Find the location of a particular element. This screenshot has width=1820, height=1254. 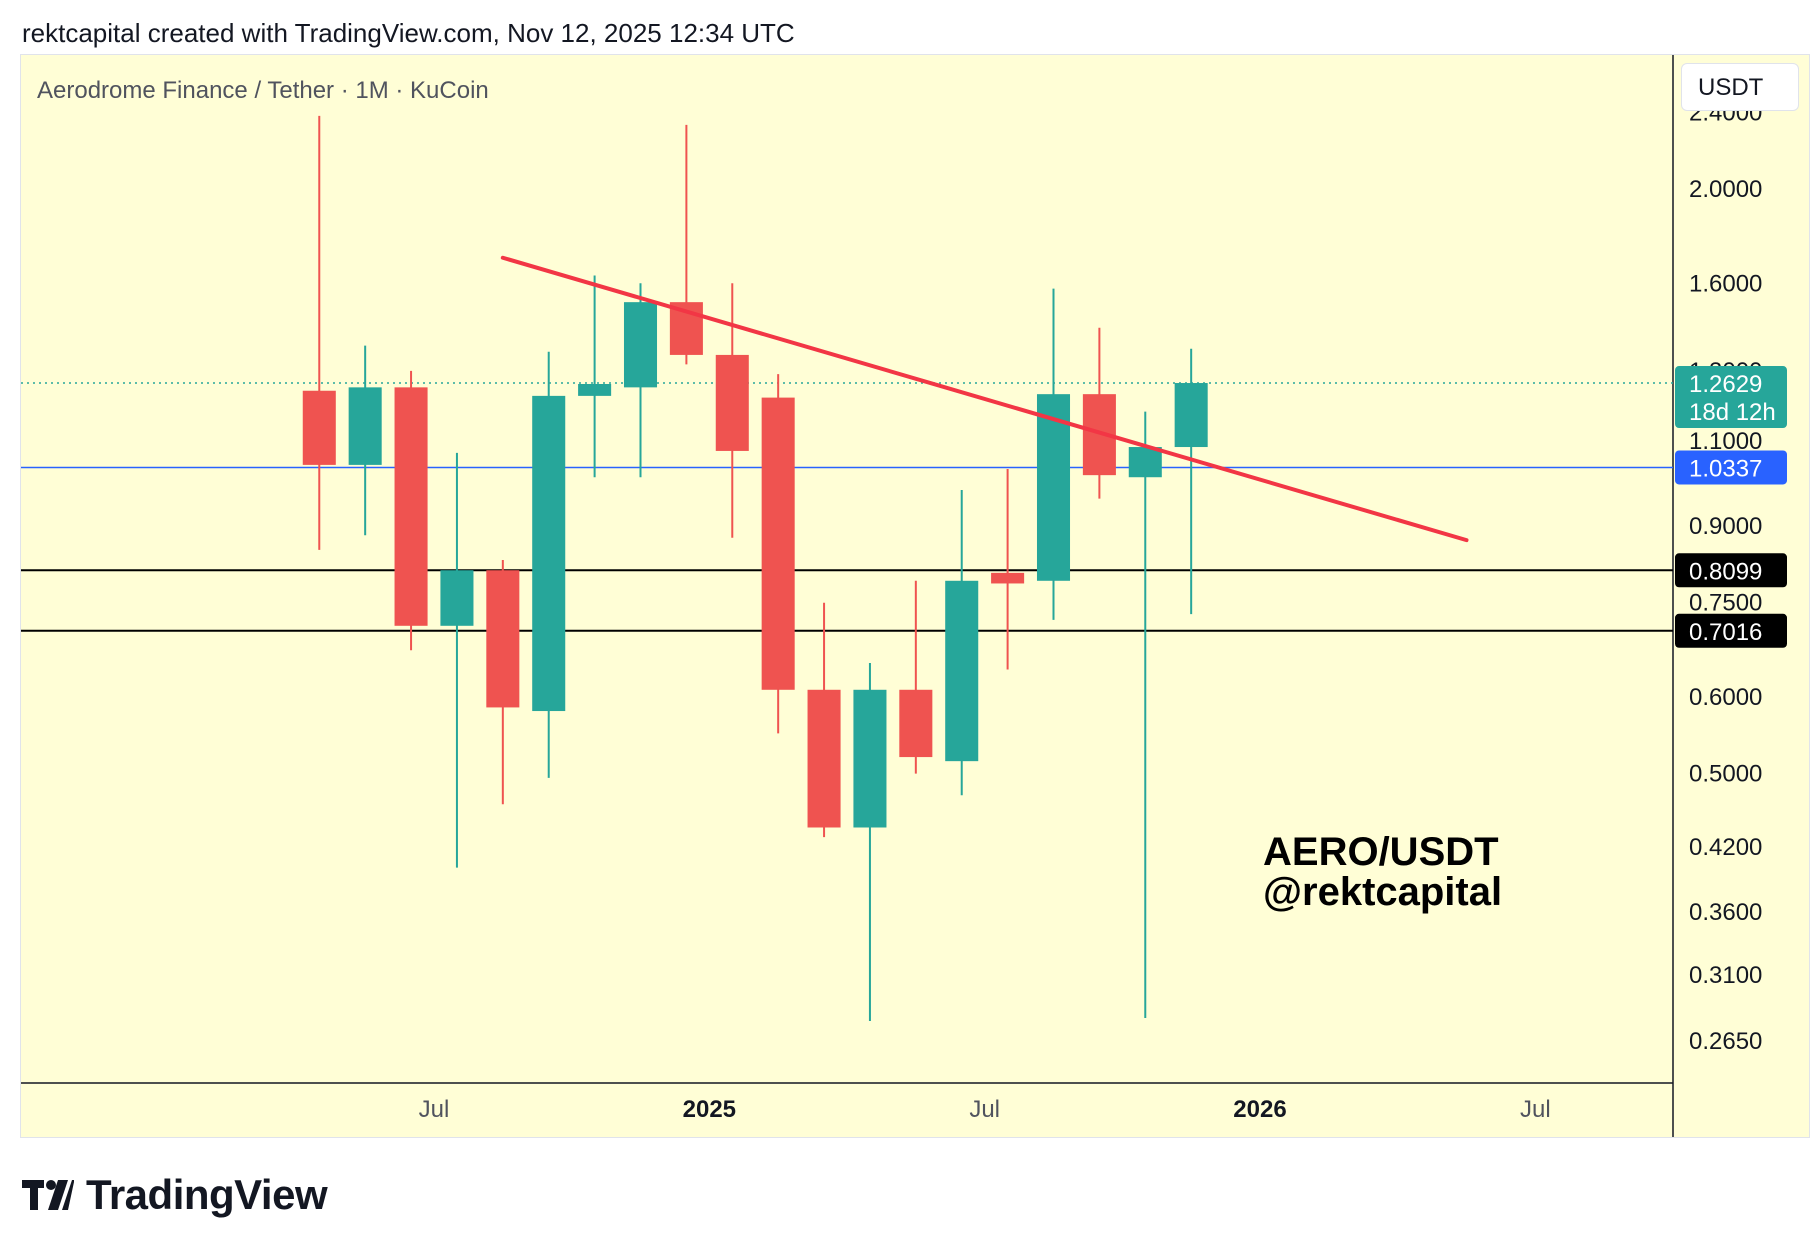

last-price-price-label: 1.2629 is located at coordinates (1725, 384).